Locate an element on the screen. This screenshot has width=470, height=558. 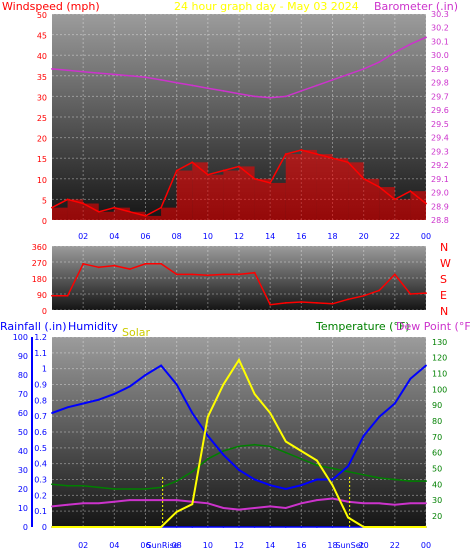
temperature-tick-label: 110 is located at coordinates (439, 373).